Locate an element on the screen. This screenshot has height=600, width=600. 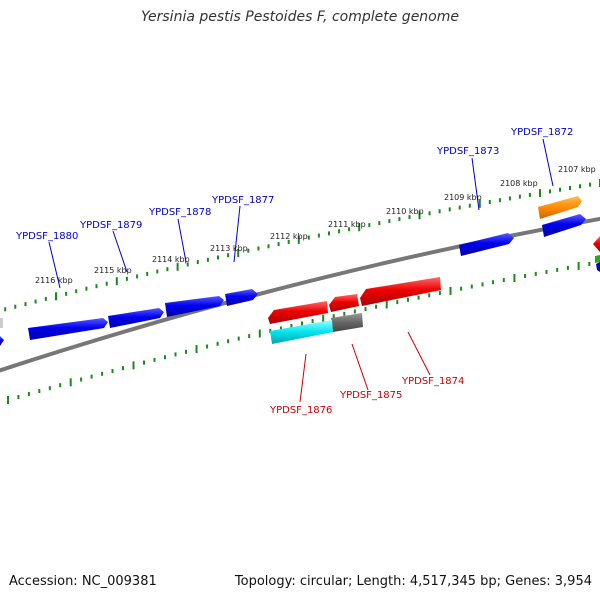
gene-orange is located at coordinates (560, 207).